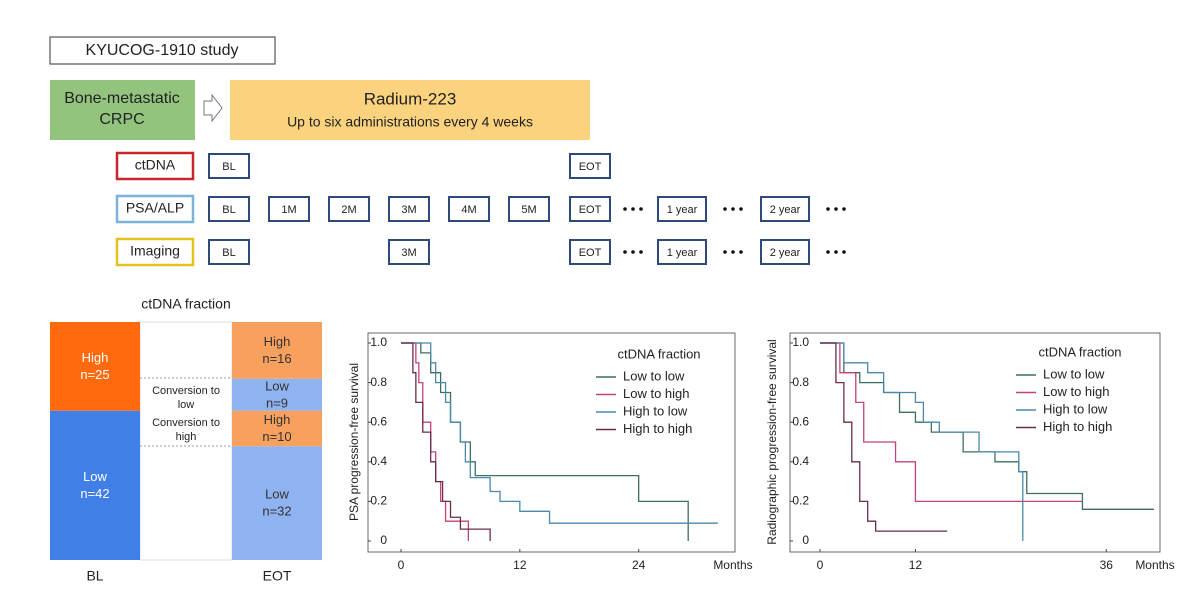 The width and height of the screenshot is (1200, 600). Describe the element at coordinates (277, 576) in the screenshot. I see `bar-label: EOT` at that location.